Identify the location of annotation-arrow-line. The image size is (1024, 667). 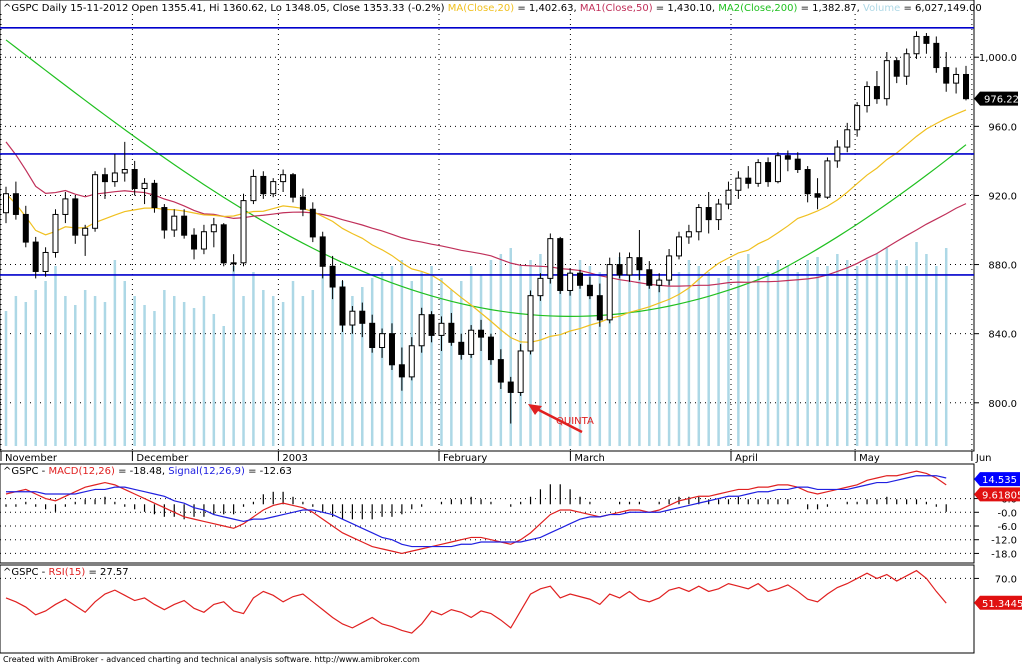
(557, 419).